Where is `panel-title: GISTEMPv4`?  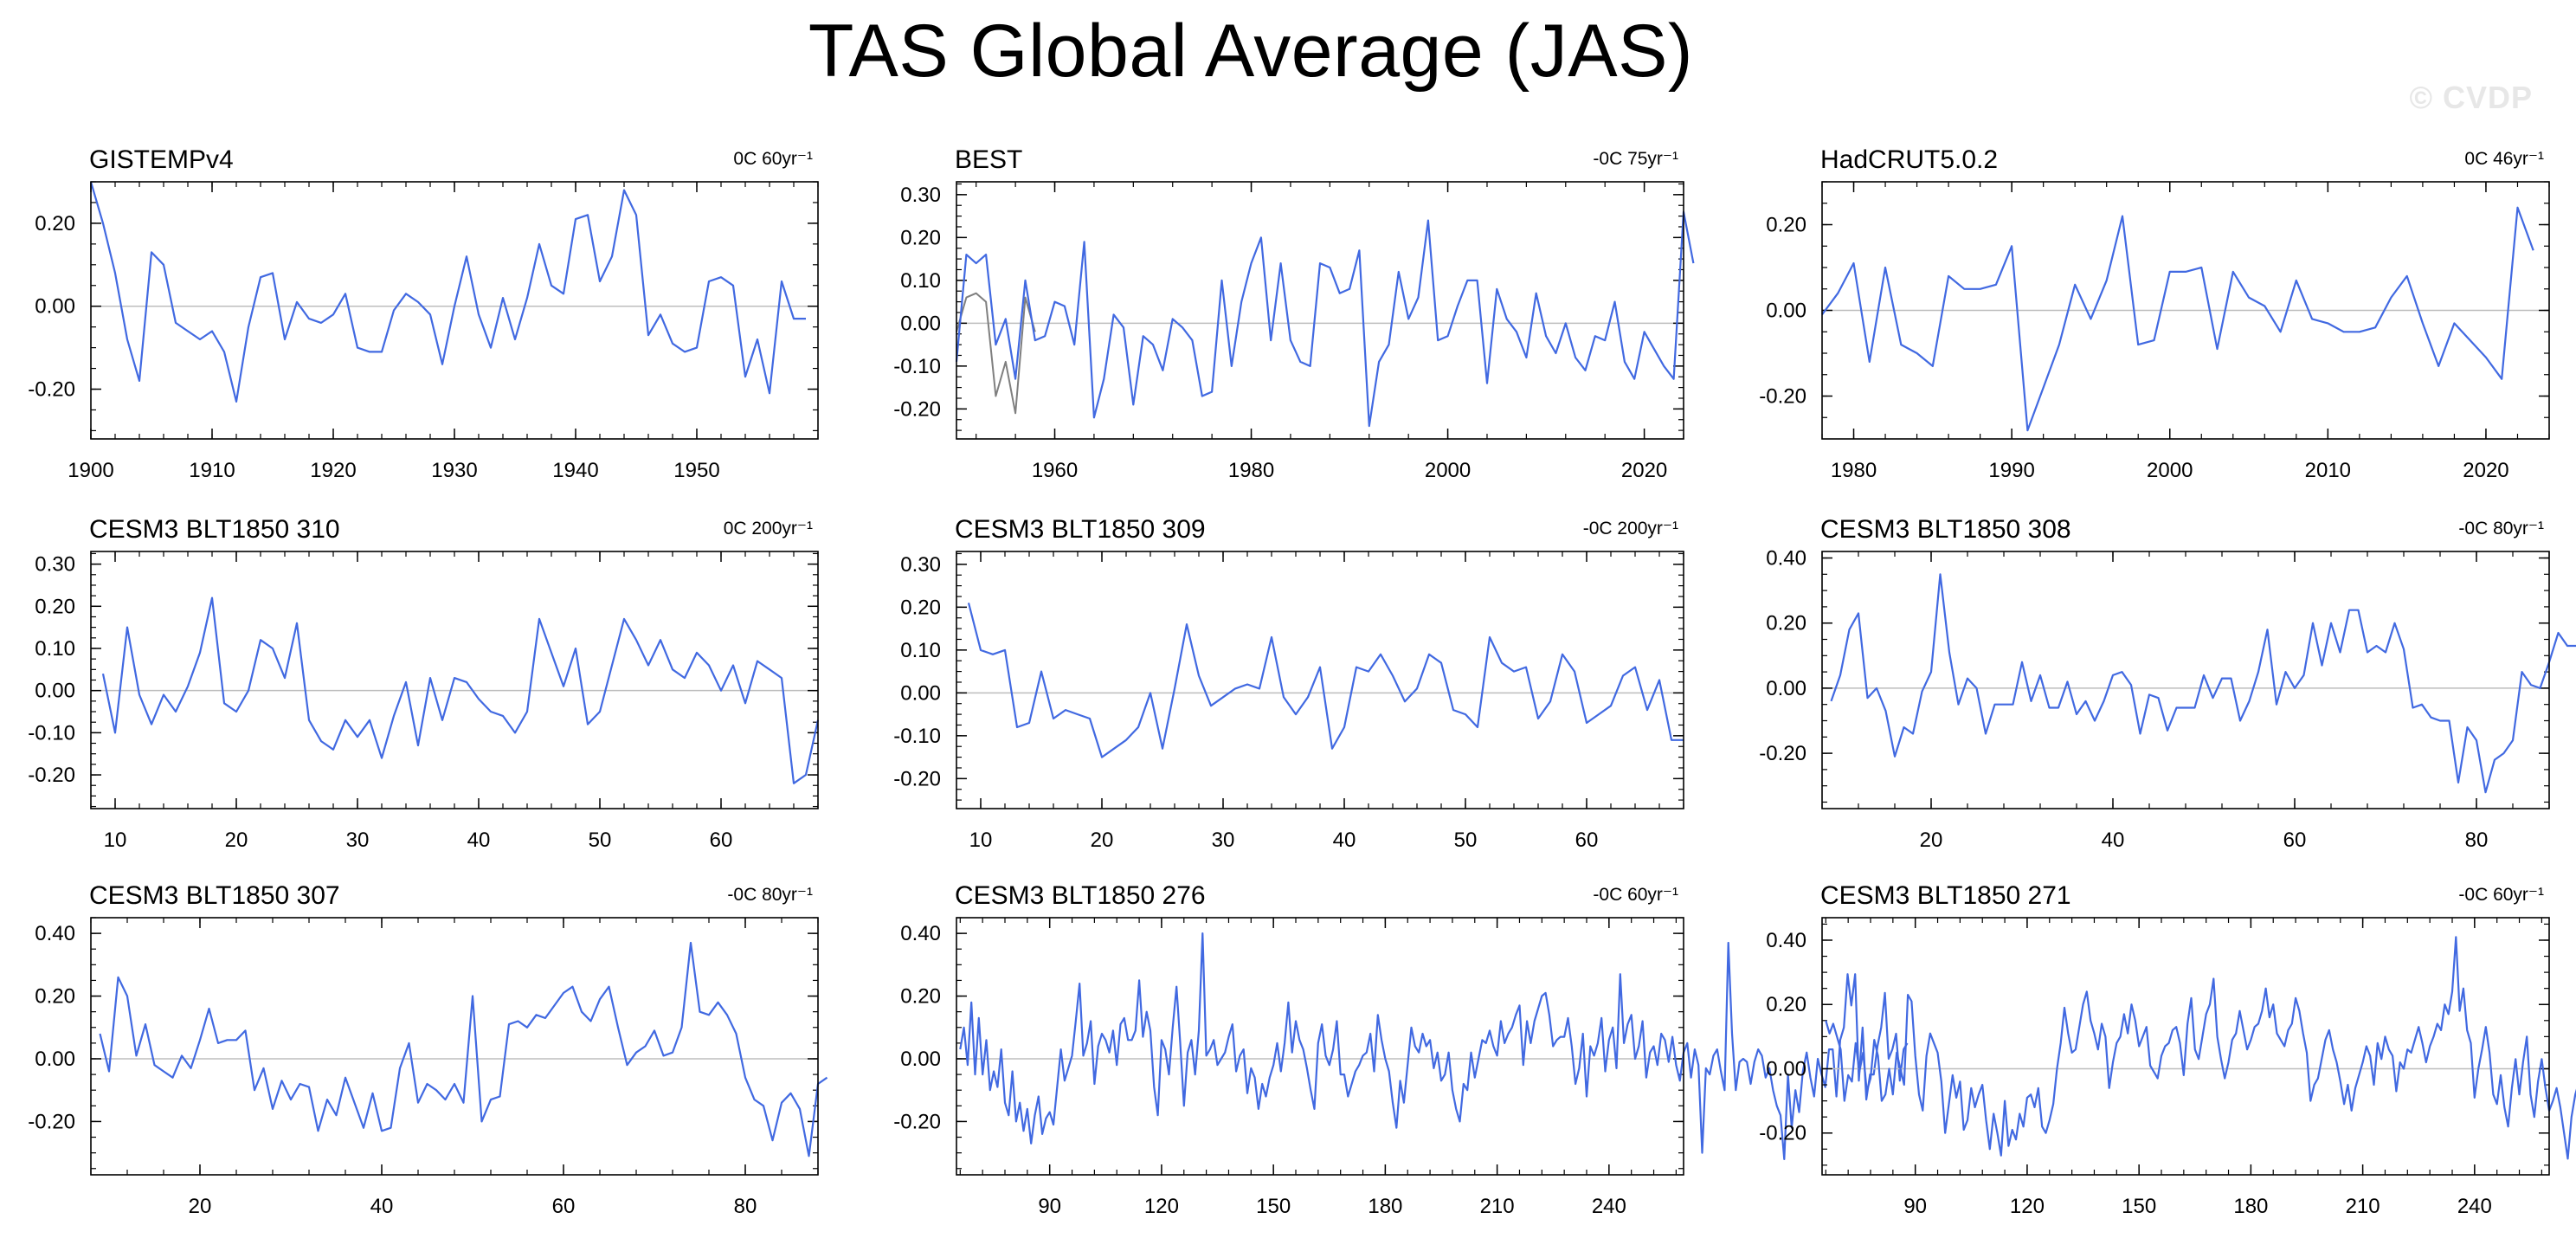 panel-title: GISTEMPv4 is located at coordinates (161, 160).